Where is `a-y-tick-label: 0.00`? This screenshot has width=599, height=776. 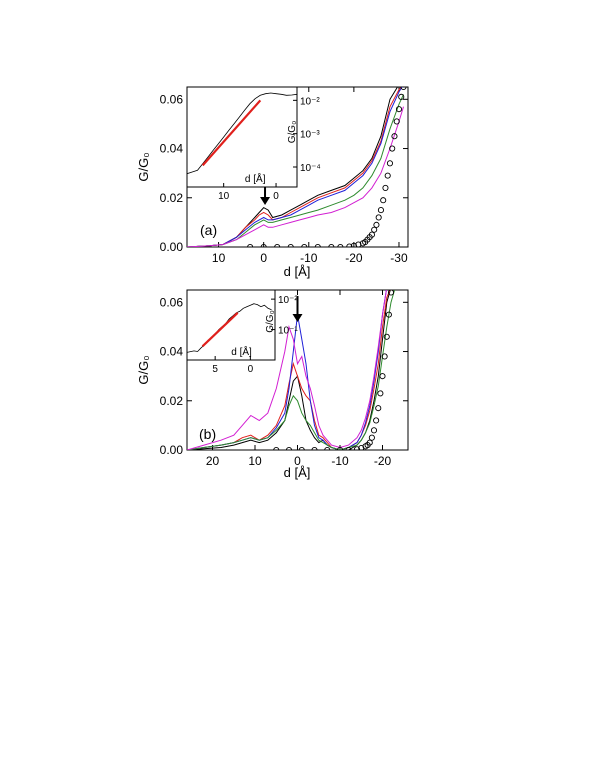 a-y-tick-label: 0.00 is located at coordinates (172, 247).